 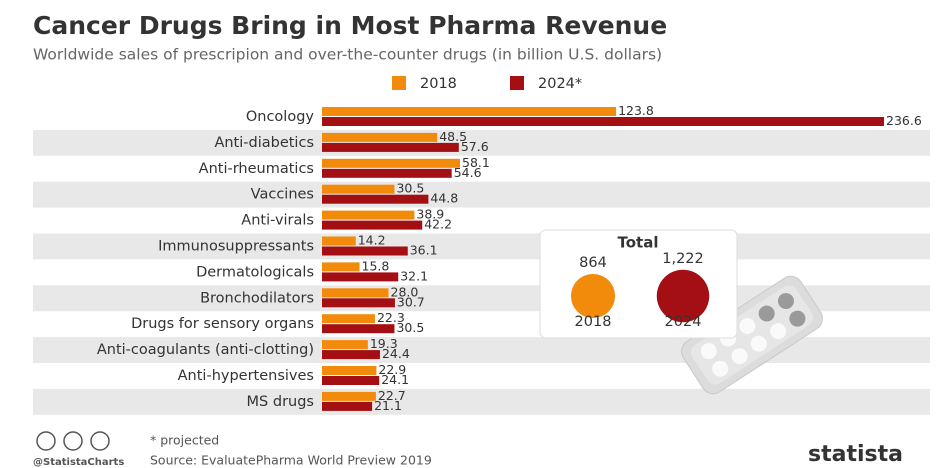 I want to click on value-label: 21.1, so click(x=388, y=405).